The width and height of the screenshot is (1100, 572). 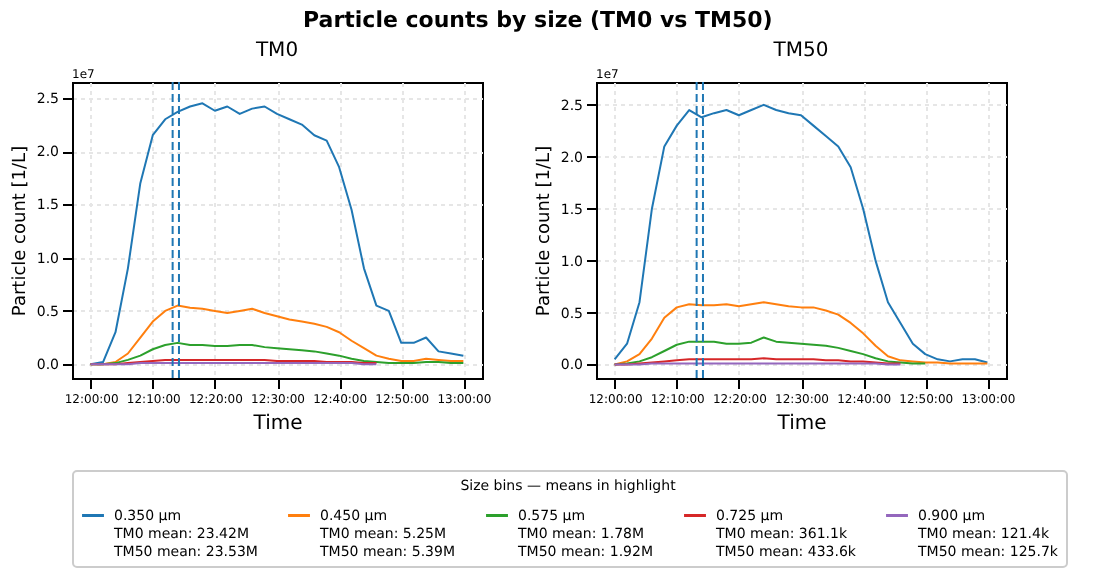 I want to click on chart-title: TM0, so click(x=276, y=51).